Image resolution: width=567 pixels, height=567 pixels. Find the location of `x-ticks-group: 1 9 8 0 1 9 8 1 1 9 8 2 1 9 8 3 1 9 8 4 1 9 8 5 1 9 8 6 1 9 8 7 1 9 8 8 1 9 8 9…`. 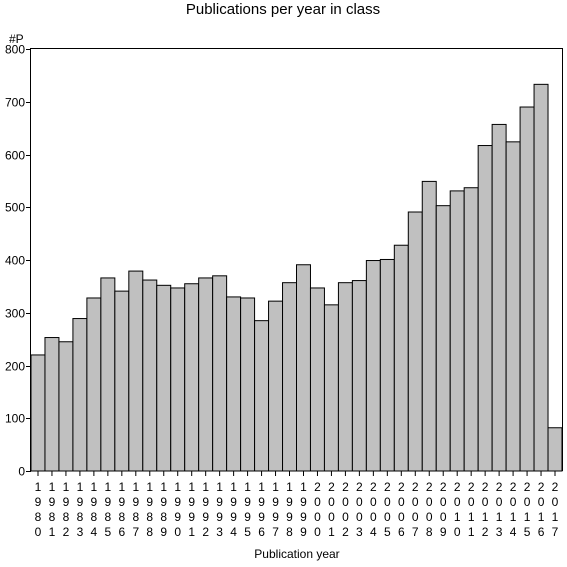

x-ticks-group: 1 9 8 0 1 9 8 1 1 9 8 2 1 9 8 3 1 9 8 4 1 9 8 5 1 9 8 6 1 9 8 7 1 9 8 8 1 9 8 9… is located at coordinates (297, 505).